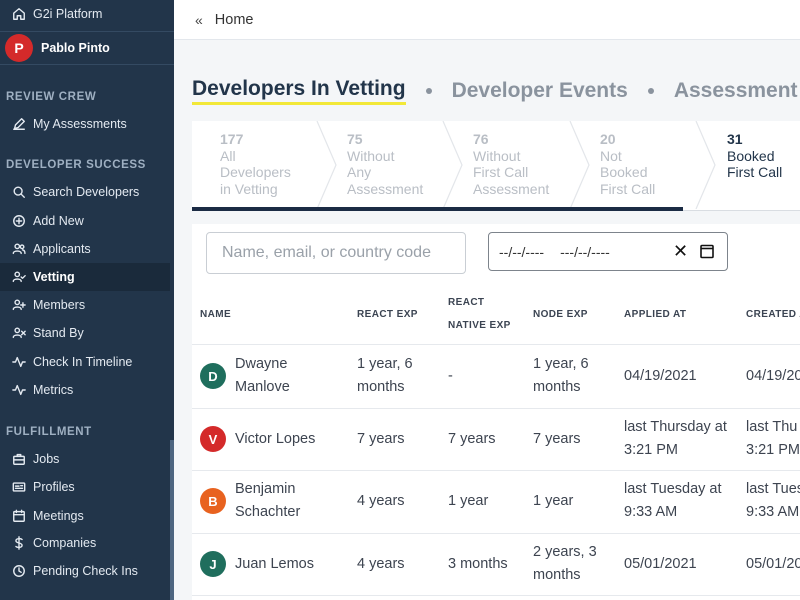 The height and width of the screenshot is (600, 800). I want to click on sidebar-item-label: Check In Timeline, so click(83, 362).